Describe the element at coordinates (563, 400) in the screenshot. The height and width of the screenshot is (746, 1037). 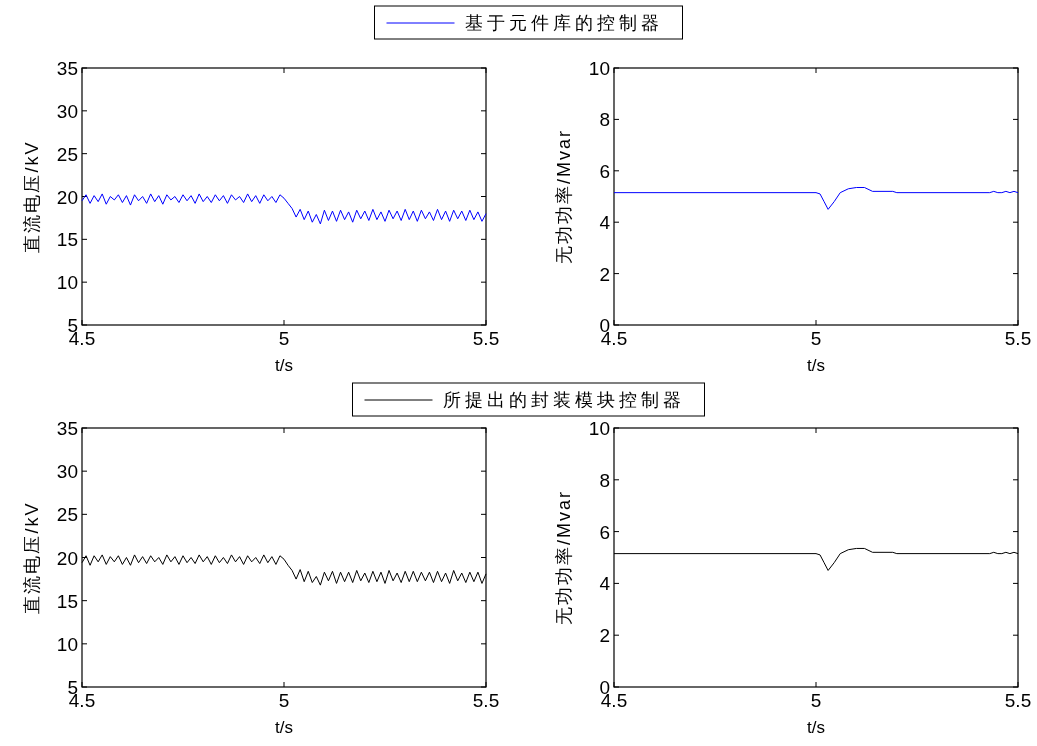
I see `legend-label: 所提出的封装模块控制器` at that location.